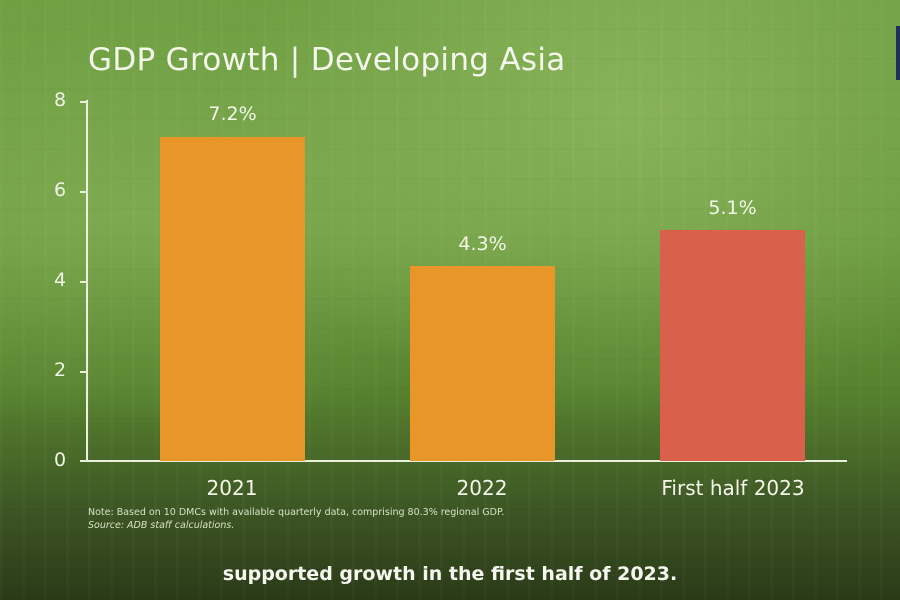  I want to click on x-axis, so click(463, 461).